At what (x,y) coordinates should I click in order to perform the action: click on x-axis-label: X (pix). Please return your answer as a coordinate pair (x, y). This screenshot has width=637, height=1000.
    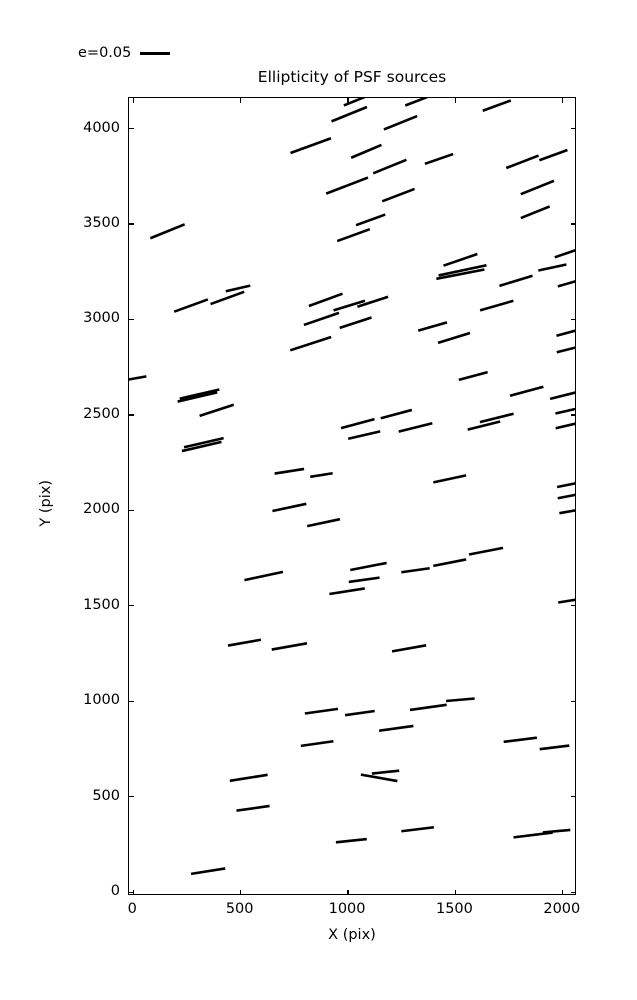
    Looking at the image, I should click on (352, 935).